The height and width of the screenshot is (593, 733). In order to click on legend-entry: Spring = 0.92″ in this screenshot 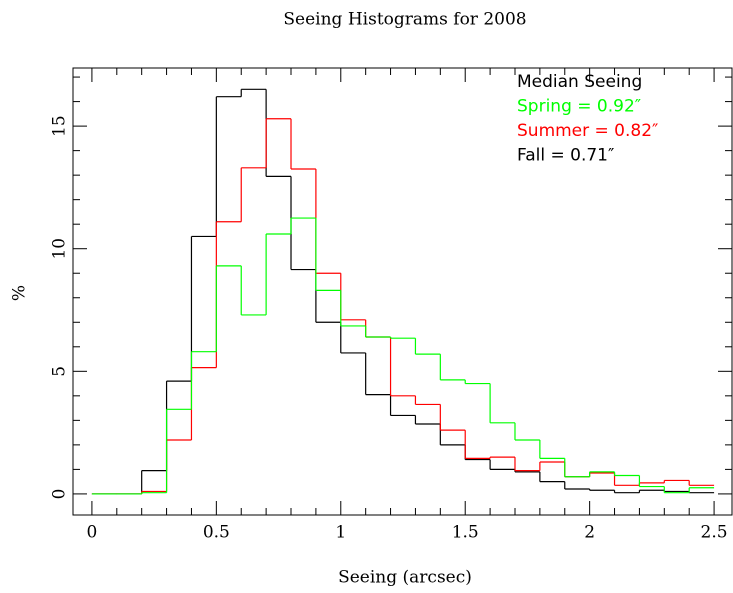, I will do `click(579, 107)`.